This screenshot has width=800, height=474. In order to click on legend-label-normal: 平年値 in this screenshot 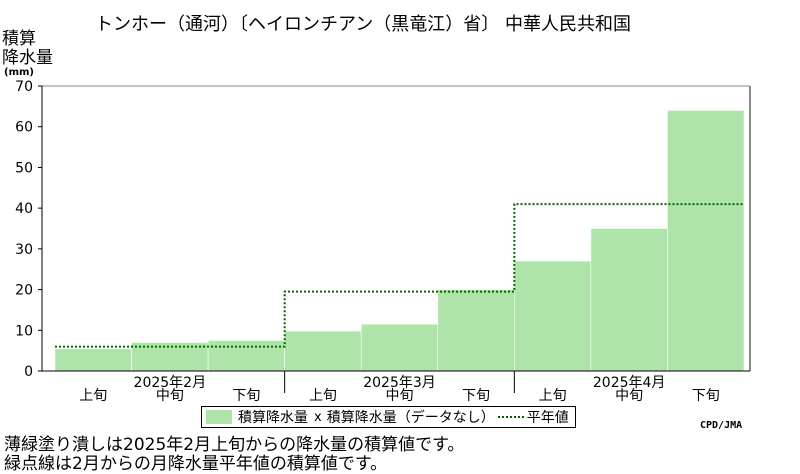, I will do `click(547, 418)`.